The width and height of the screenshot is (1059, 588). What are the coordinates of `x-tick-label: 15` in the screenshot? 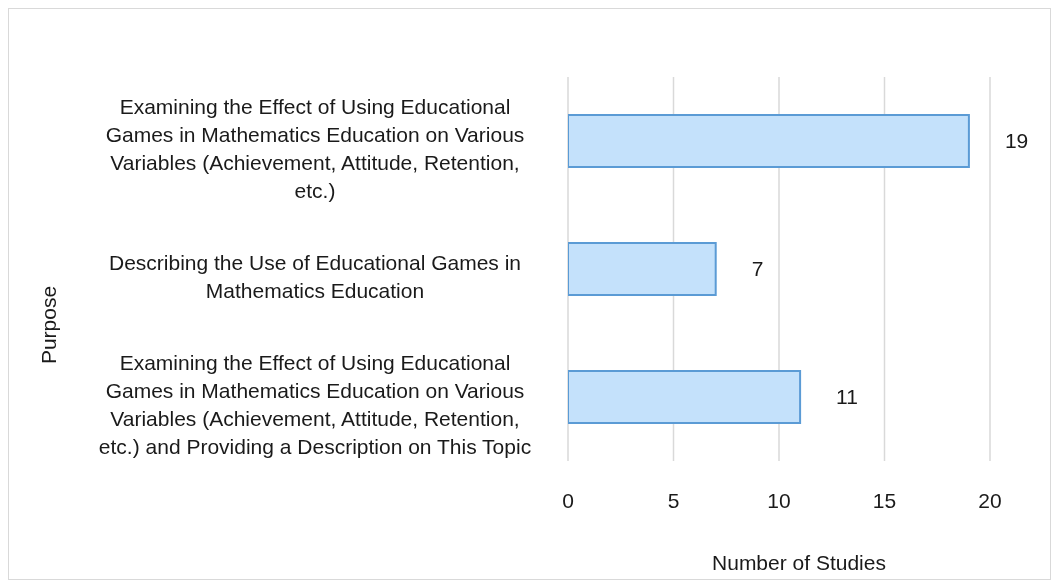 It's located at (884, 500).